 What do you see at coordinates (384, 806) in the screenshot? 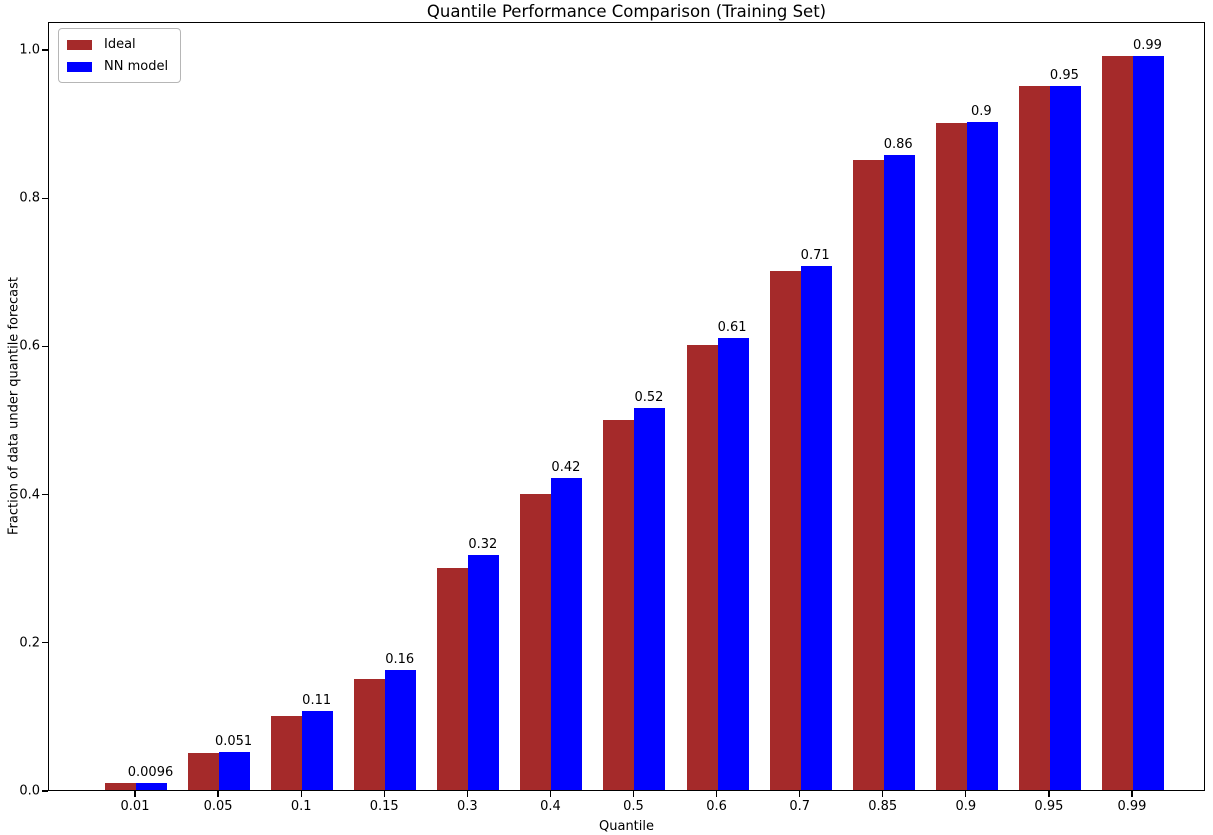
I see `x-tick-label: 0.15` at bounding box center [384, 806].